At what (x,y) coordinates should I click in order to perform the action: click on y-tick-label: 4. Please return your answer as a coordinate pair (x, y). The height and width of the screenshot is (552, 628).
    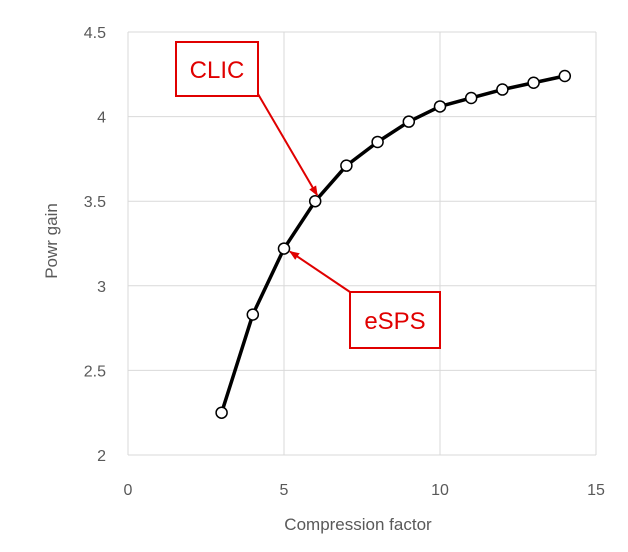
    Looking at the image, I should click on (101, 118).